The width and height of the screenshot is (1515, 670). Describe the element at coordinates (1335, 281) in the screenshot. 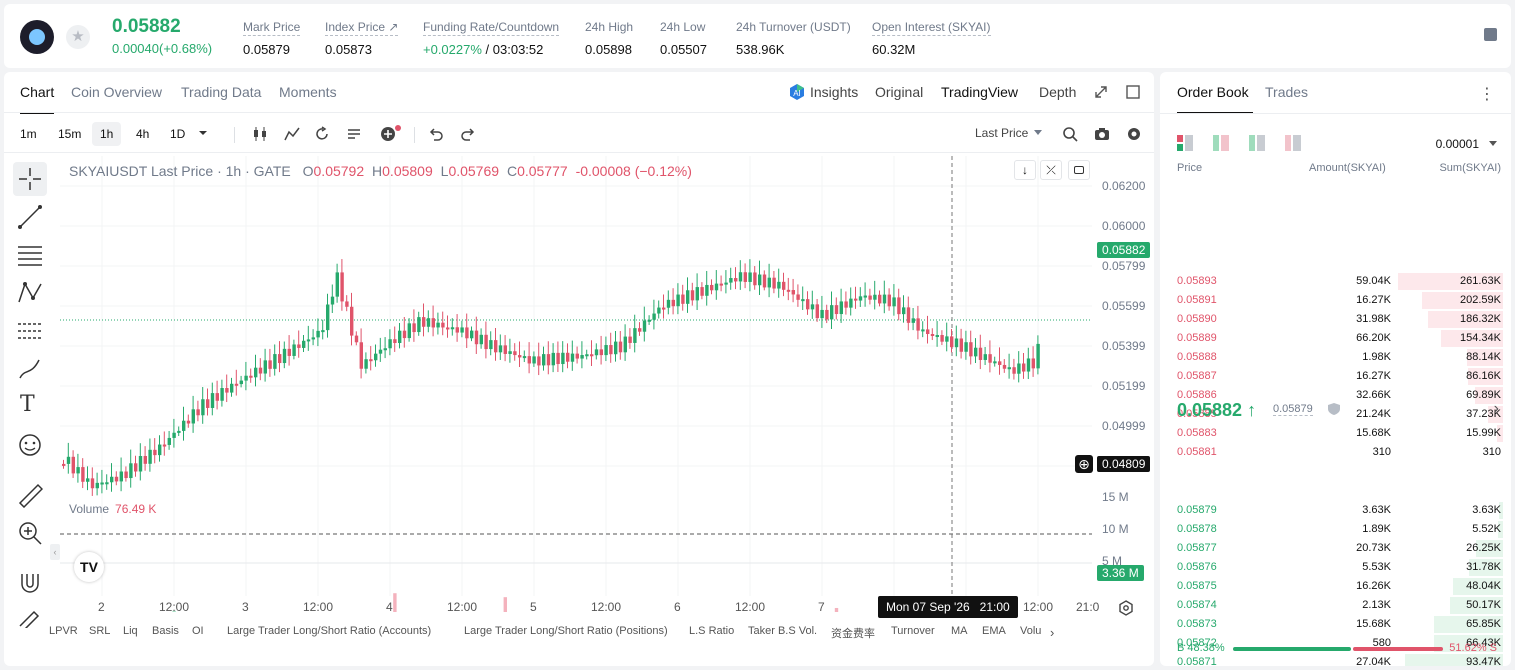

I see `ask-row: 0.05893 59.04K 261.63K` at that location.